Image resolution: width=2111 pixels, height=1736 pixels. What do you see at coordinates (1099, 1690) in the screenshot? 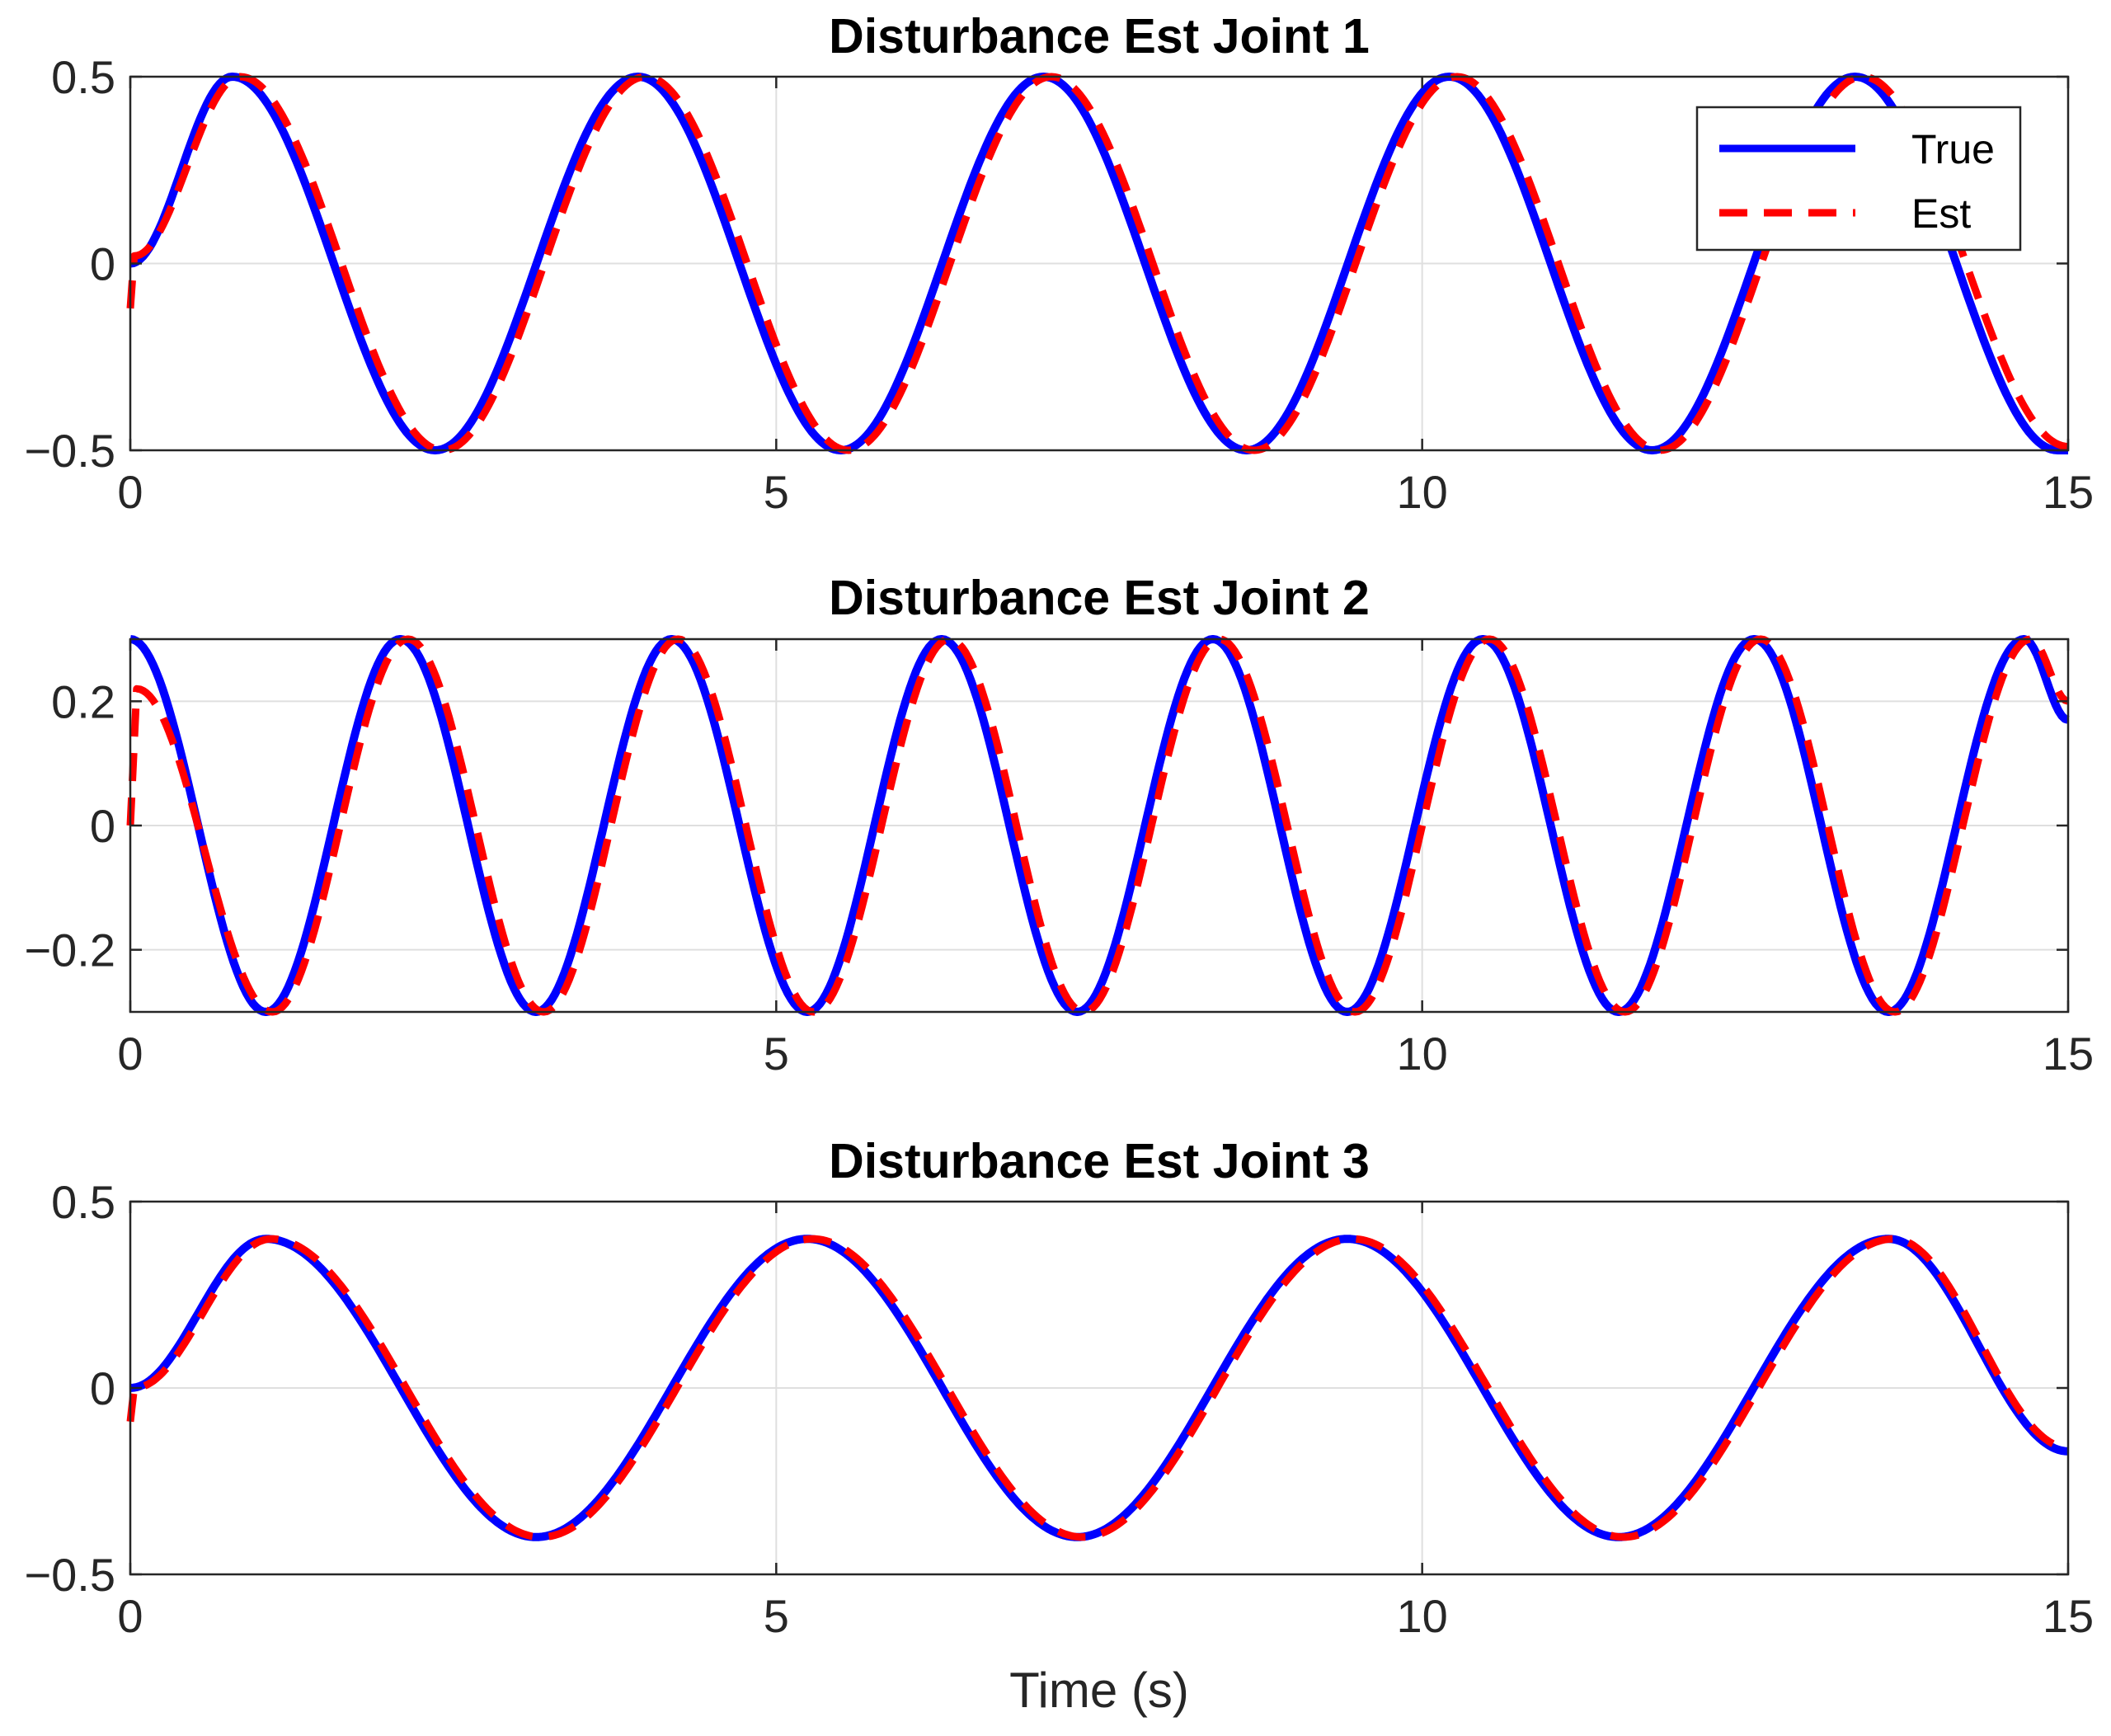
I see `x-axis-label: Time (s)` at bounding box center [1099, 1690].